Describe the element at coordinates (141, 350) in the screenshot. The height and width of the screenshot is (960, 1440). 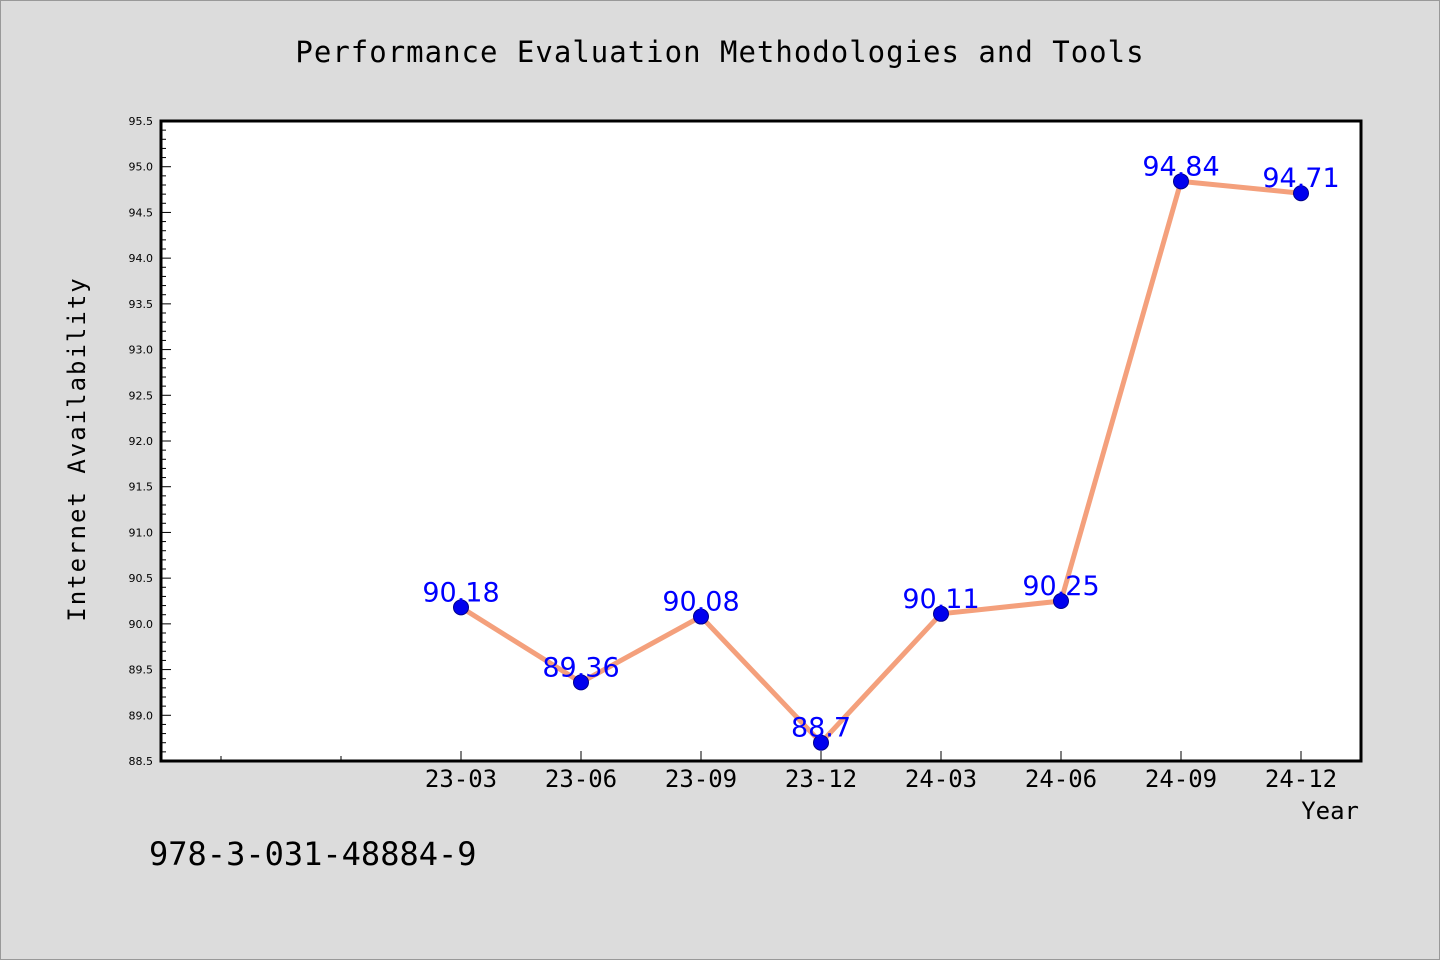
I see `y-tick-label: 93.0` at that location.